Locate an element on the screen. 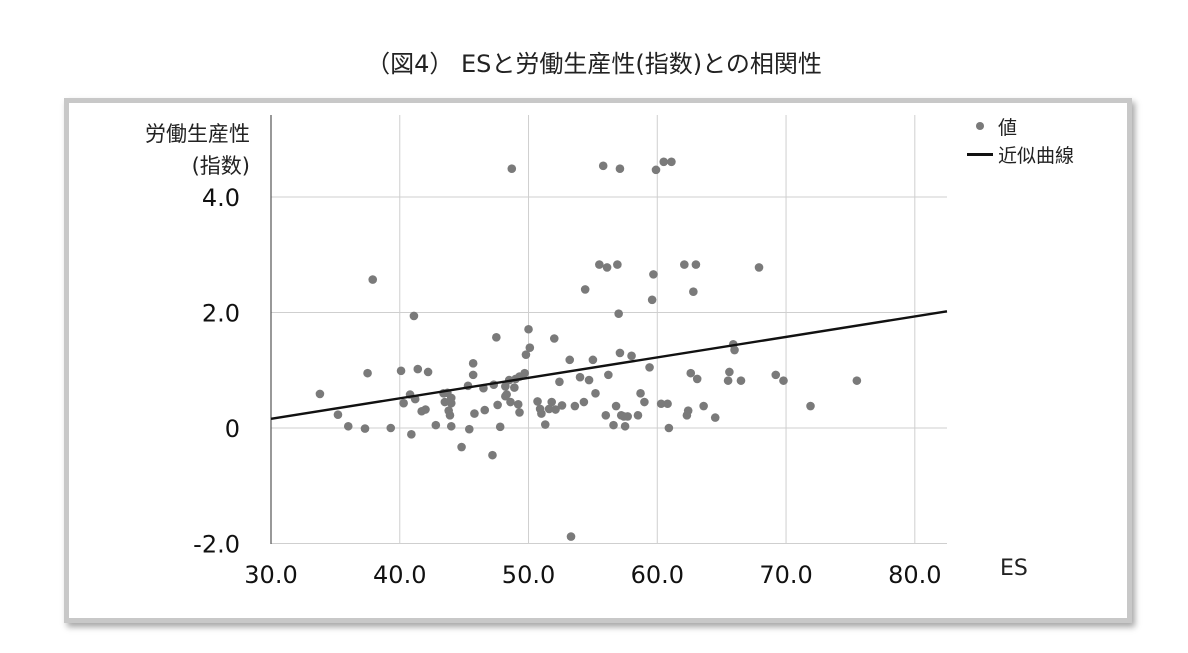 The width and height of the screenshot is (1188, 653). y-tick-label: 0 is located at coordinates (232, 429).